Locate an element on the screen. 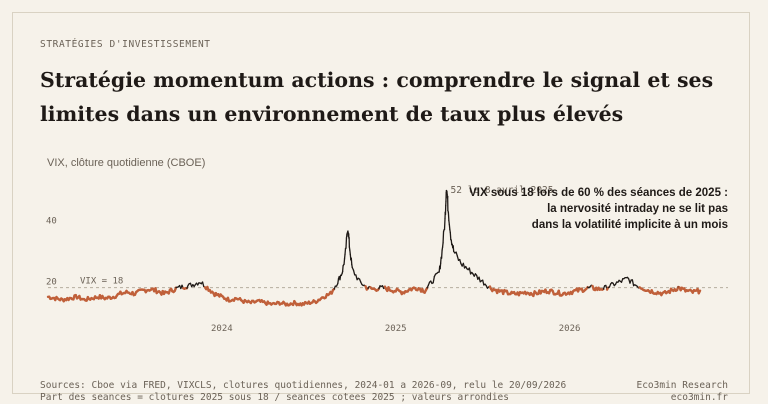 The height and width of the screenshot is (404, 768). annotation-line-3: dans la volatilité implicite à un mois is located at coordinates (598, 225).